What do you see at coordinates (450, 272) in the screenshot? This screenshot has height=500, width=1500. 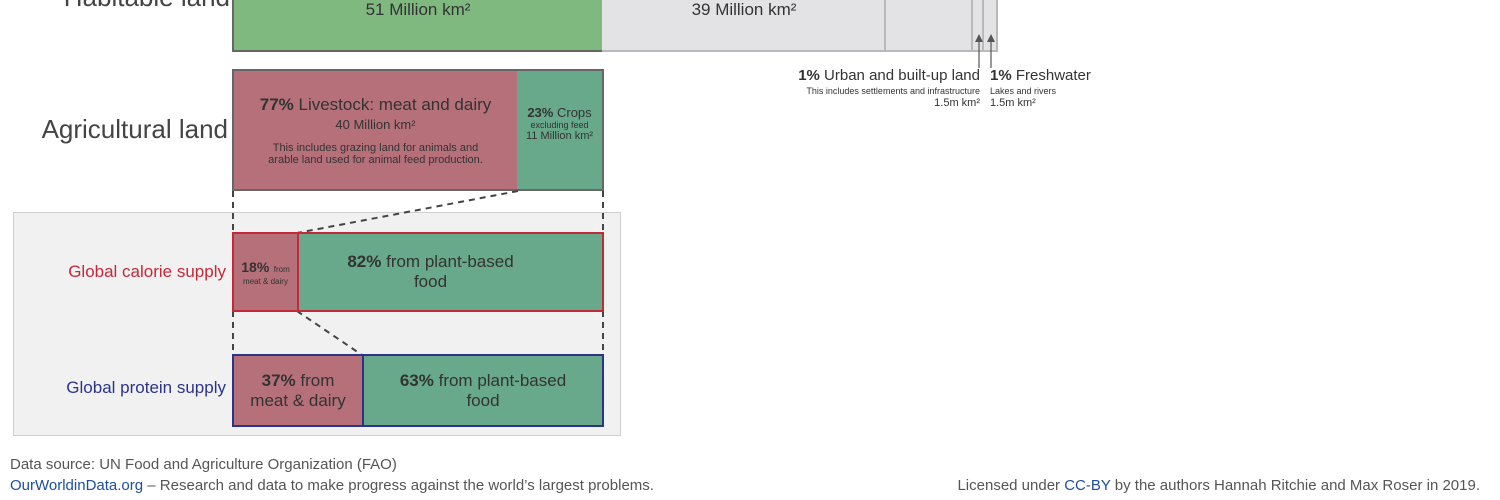 I see `calorie-plant-segment: 82% from plant-based food` at bounding box center [450, 272].